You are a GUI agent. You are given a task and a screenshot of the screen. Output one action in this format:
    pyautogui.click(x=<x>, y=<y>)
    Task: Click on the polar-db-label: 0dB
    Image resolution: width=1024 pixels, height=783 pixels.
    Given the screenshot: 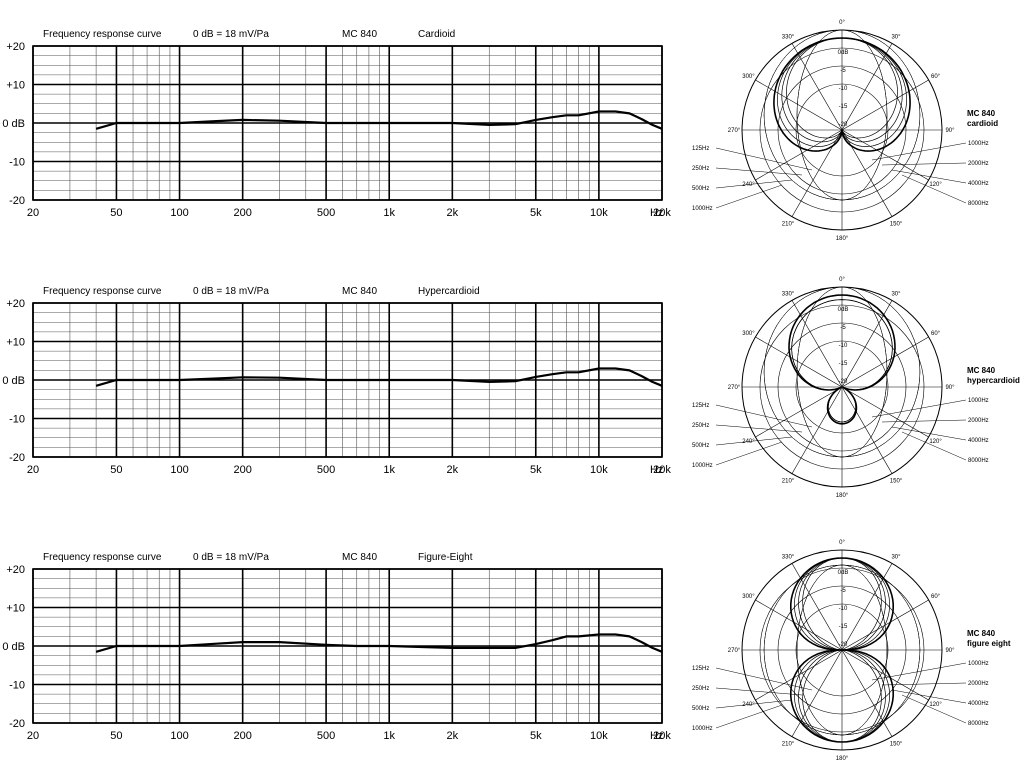 What is the action you would take?
    pyautogui.click(x=843, y=53)
    